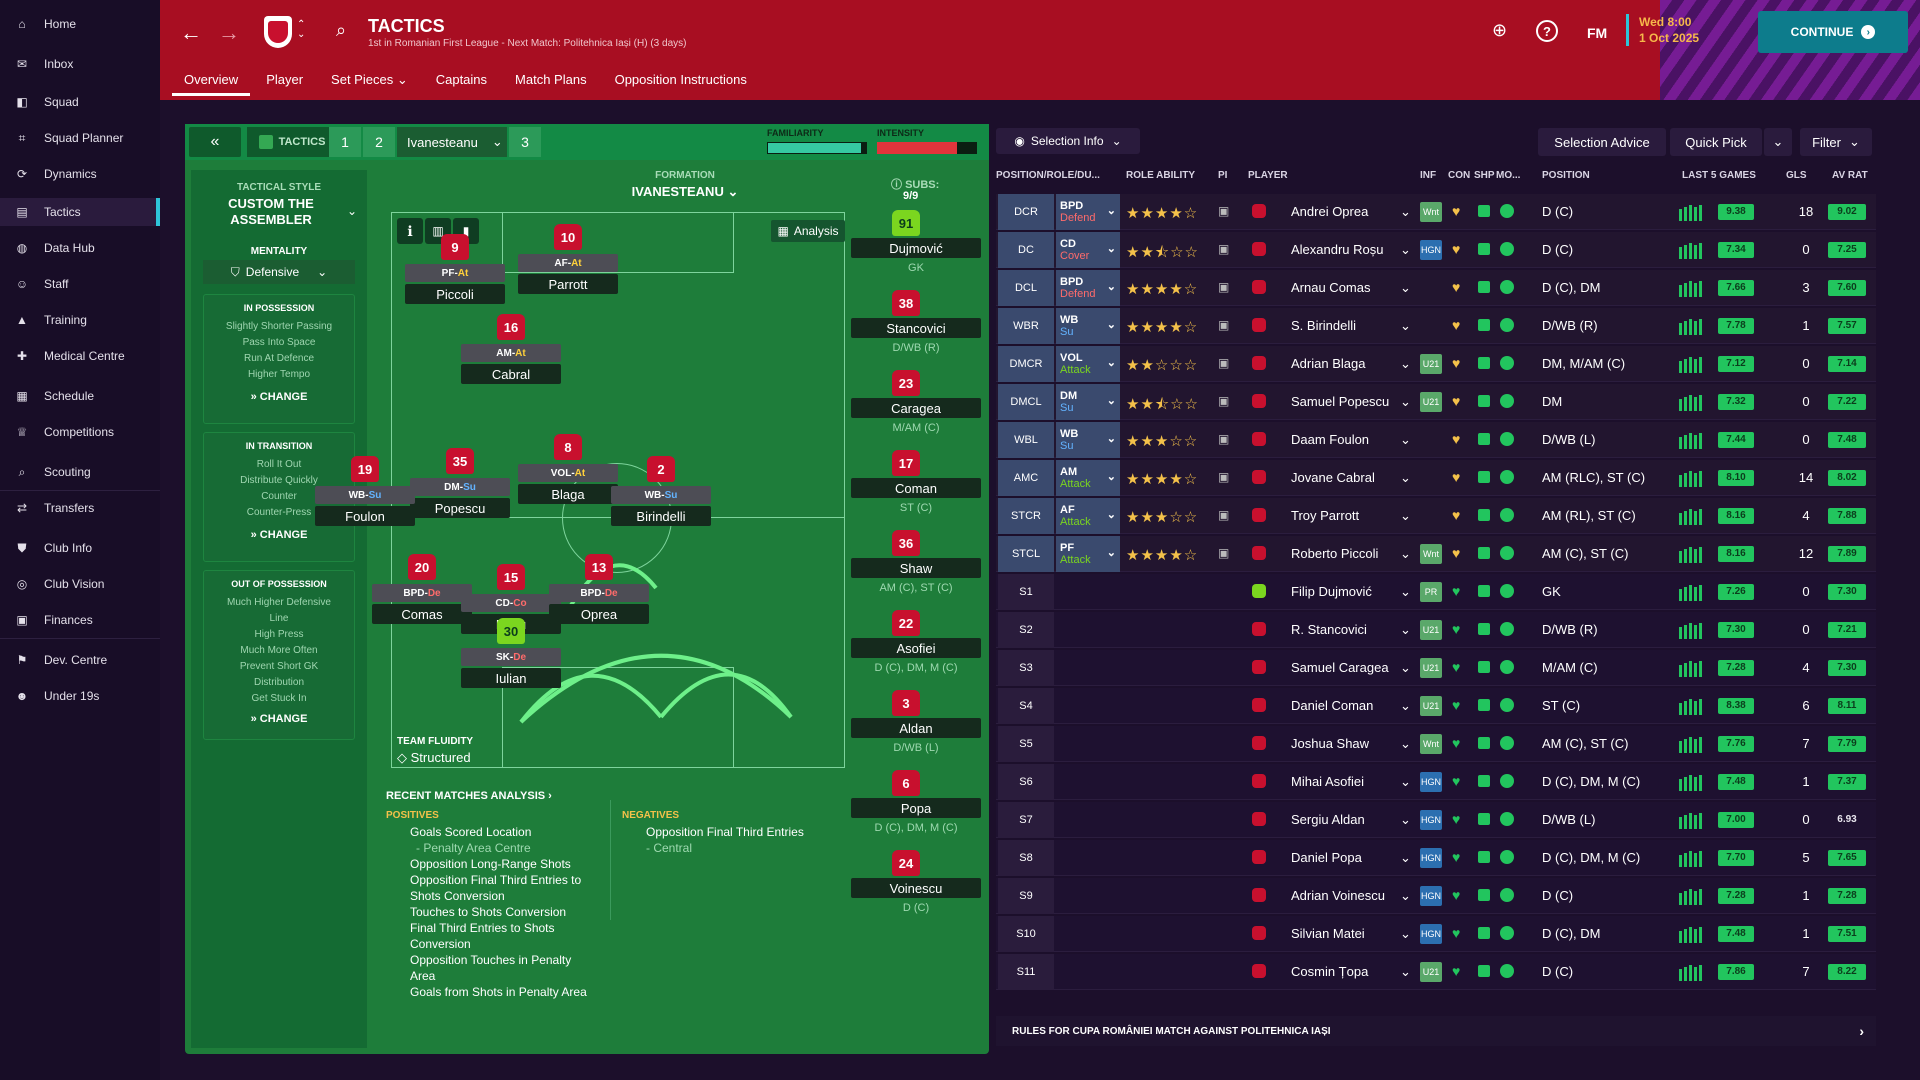 The height and width of the screenshot is (1080, 1920). Describe the element at coordinates (1088, 288) in the screenshot. I see `role-duty-dropdown: BPD Defend ⌄` at that location.